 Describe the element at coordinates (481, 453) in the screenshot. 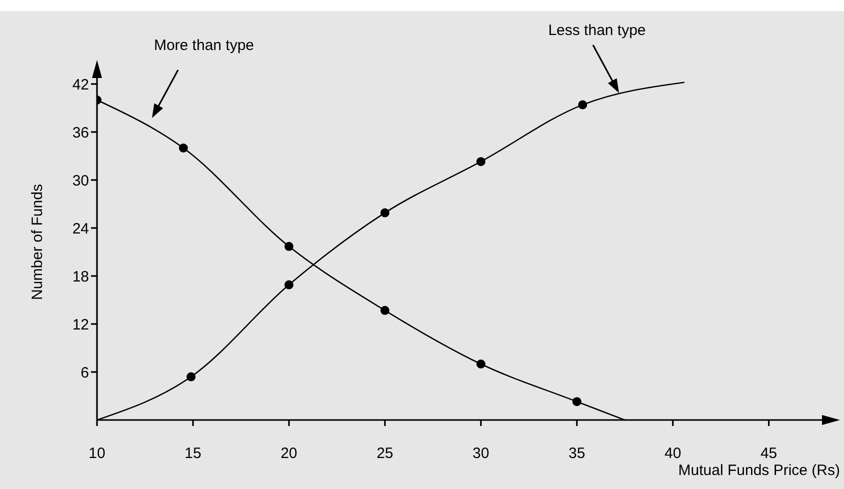

I see `x-tick-label: 30` at that location.